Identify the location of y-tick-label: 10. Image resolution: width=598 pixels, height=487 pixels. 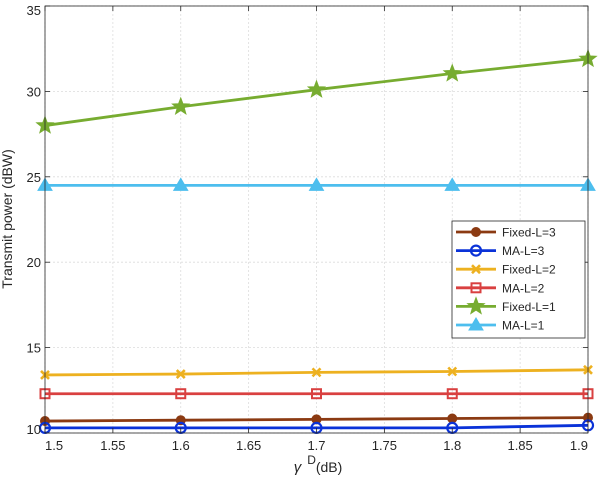
(34, 429).